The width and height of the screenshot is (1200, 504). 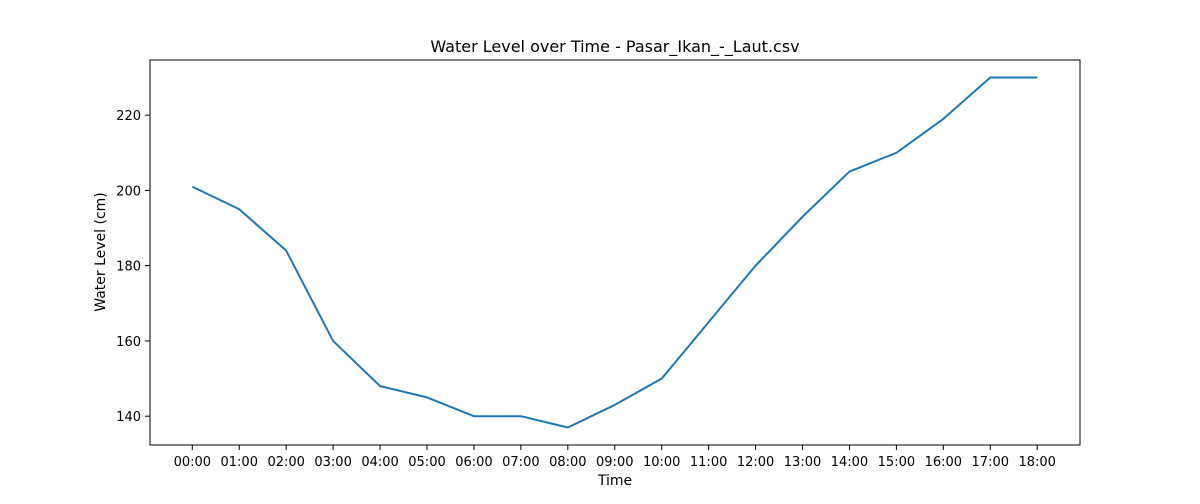 I want to click on x-tick-label: 11:00, so click(x=708, y=462).